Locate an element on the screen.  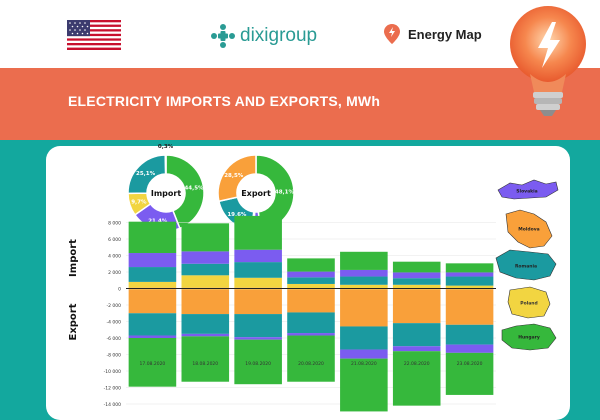
import-donut-label: 0,3% is located at coordinates (166, 147).